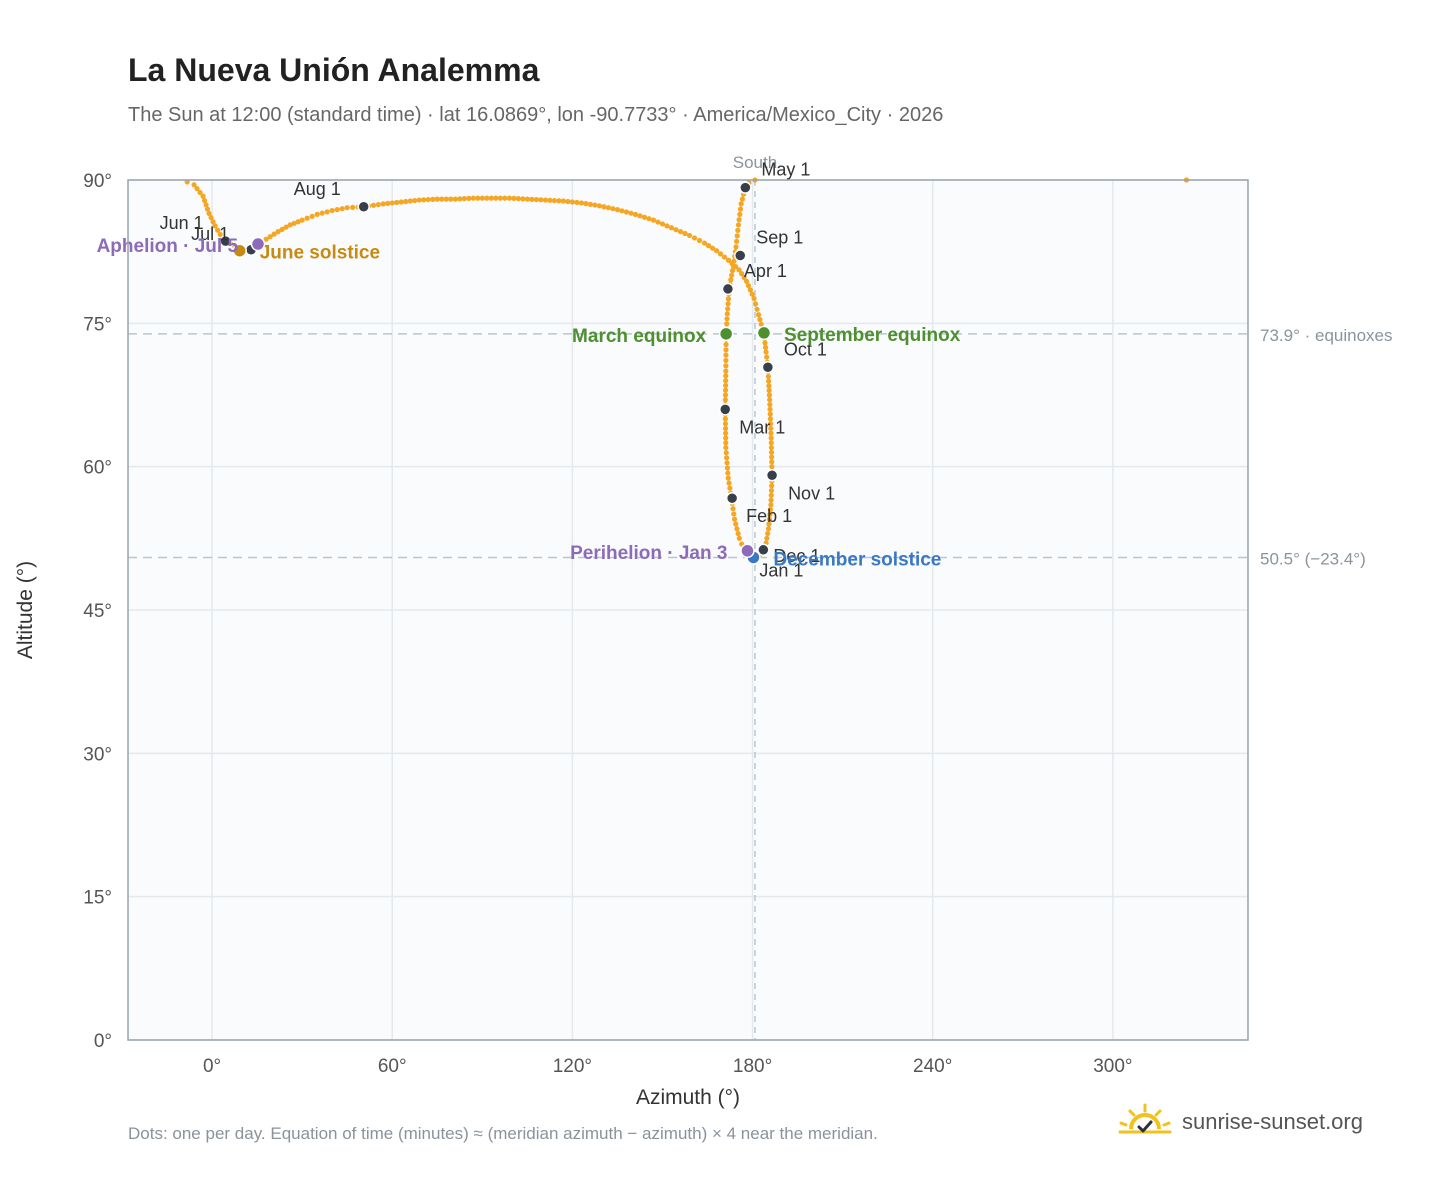 The image size is (1448, 1188). I want to click on x-tick-label: 240°, so click(932, 1066).